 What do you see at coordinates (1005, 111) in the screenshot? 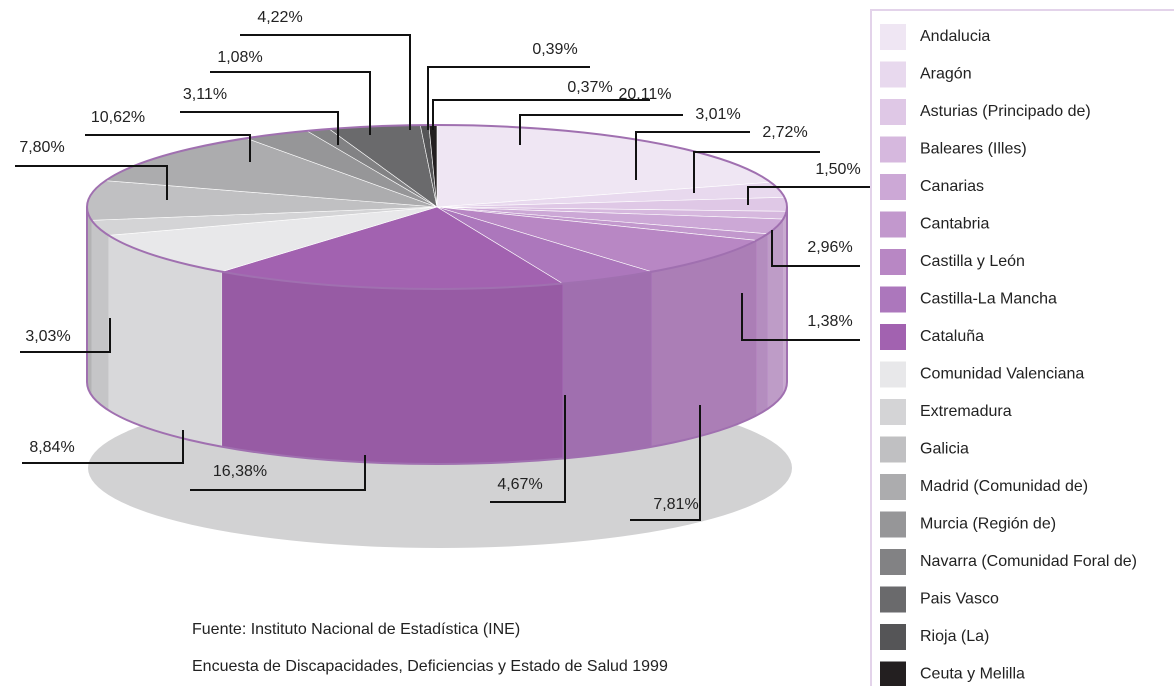
I see `legend-label: Asturias (Principado de)` at bounding box center [1005, 111].